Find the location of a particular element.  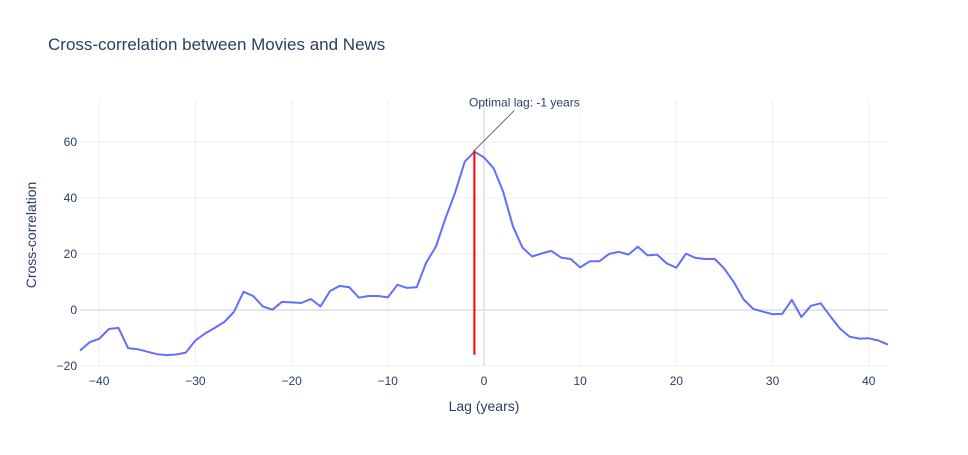

annotation-layer: Optimal lag: -1 years is located at coordinates (524, 123).